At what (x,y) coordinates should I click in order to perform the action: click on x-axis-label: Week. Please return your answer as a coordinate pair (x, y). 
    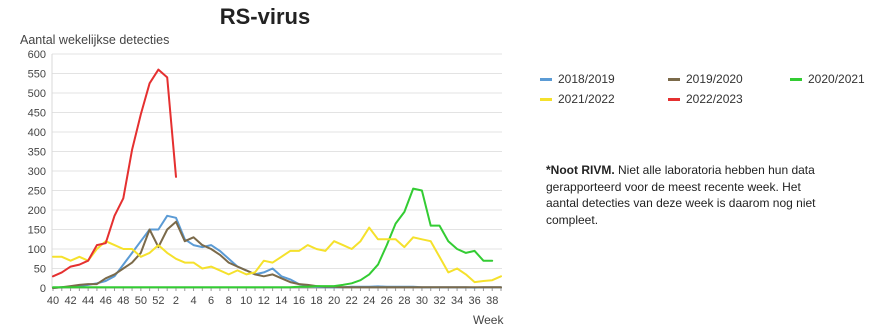
    Looking at the image, I should click on (488, 320).